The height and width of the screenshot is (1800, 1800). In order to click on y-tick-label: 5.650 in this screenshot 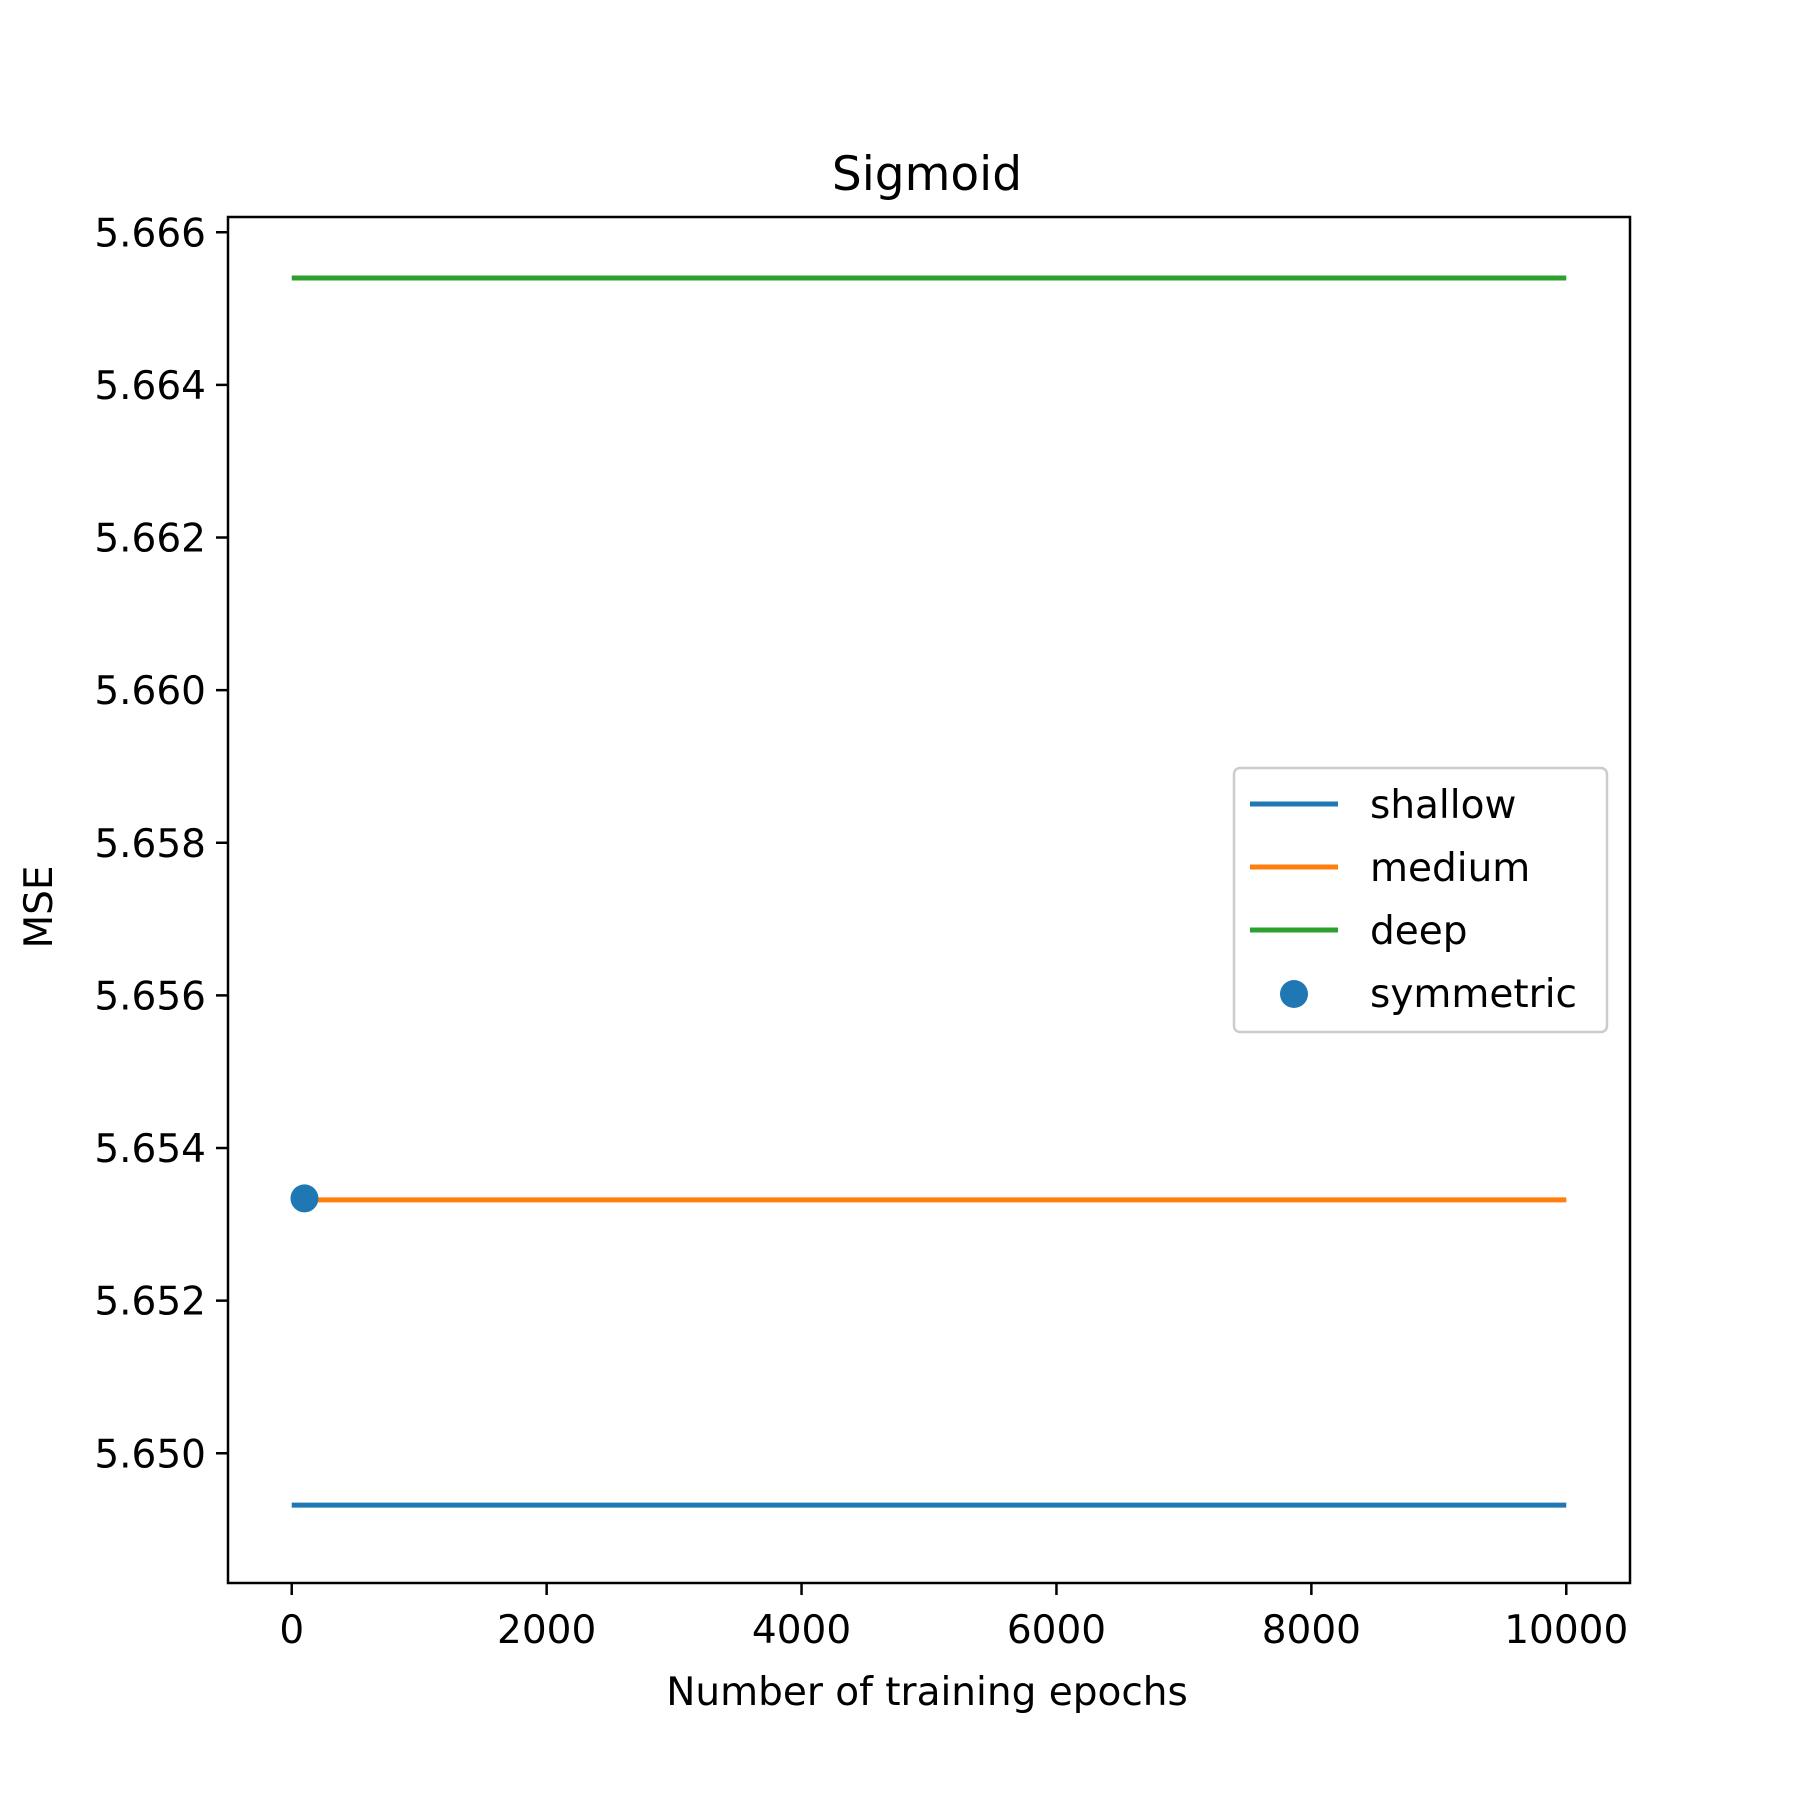, I will do `click(150, 1454)`.